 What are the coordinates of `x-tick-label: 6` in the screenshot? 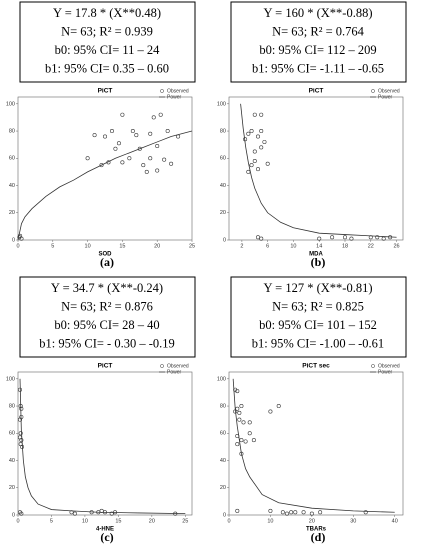 It's located at (267, 246).